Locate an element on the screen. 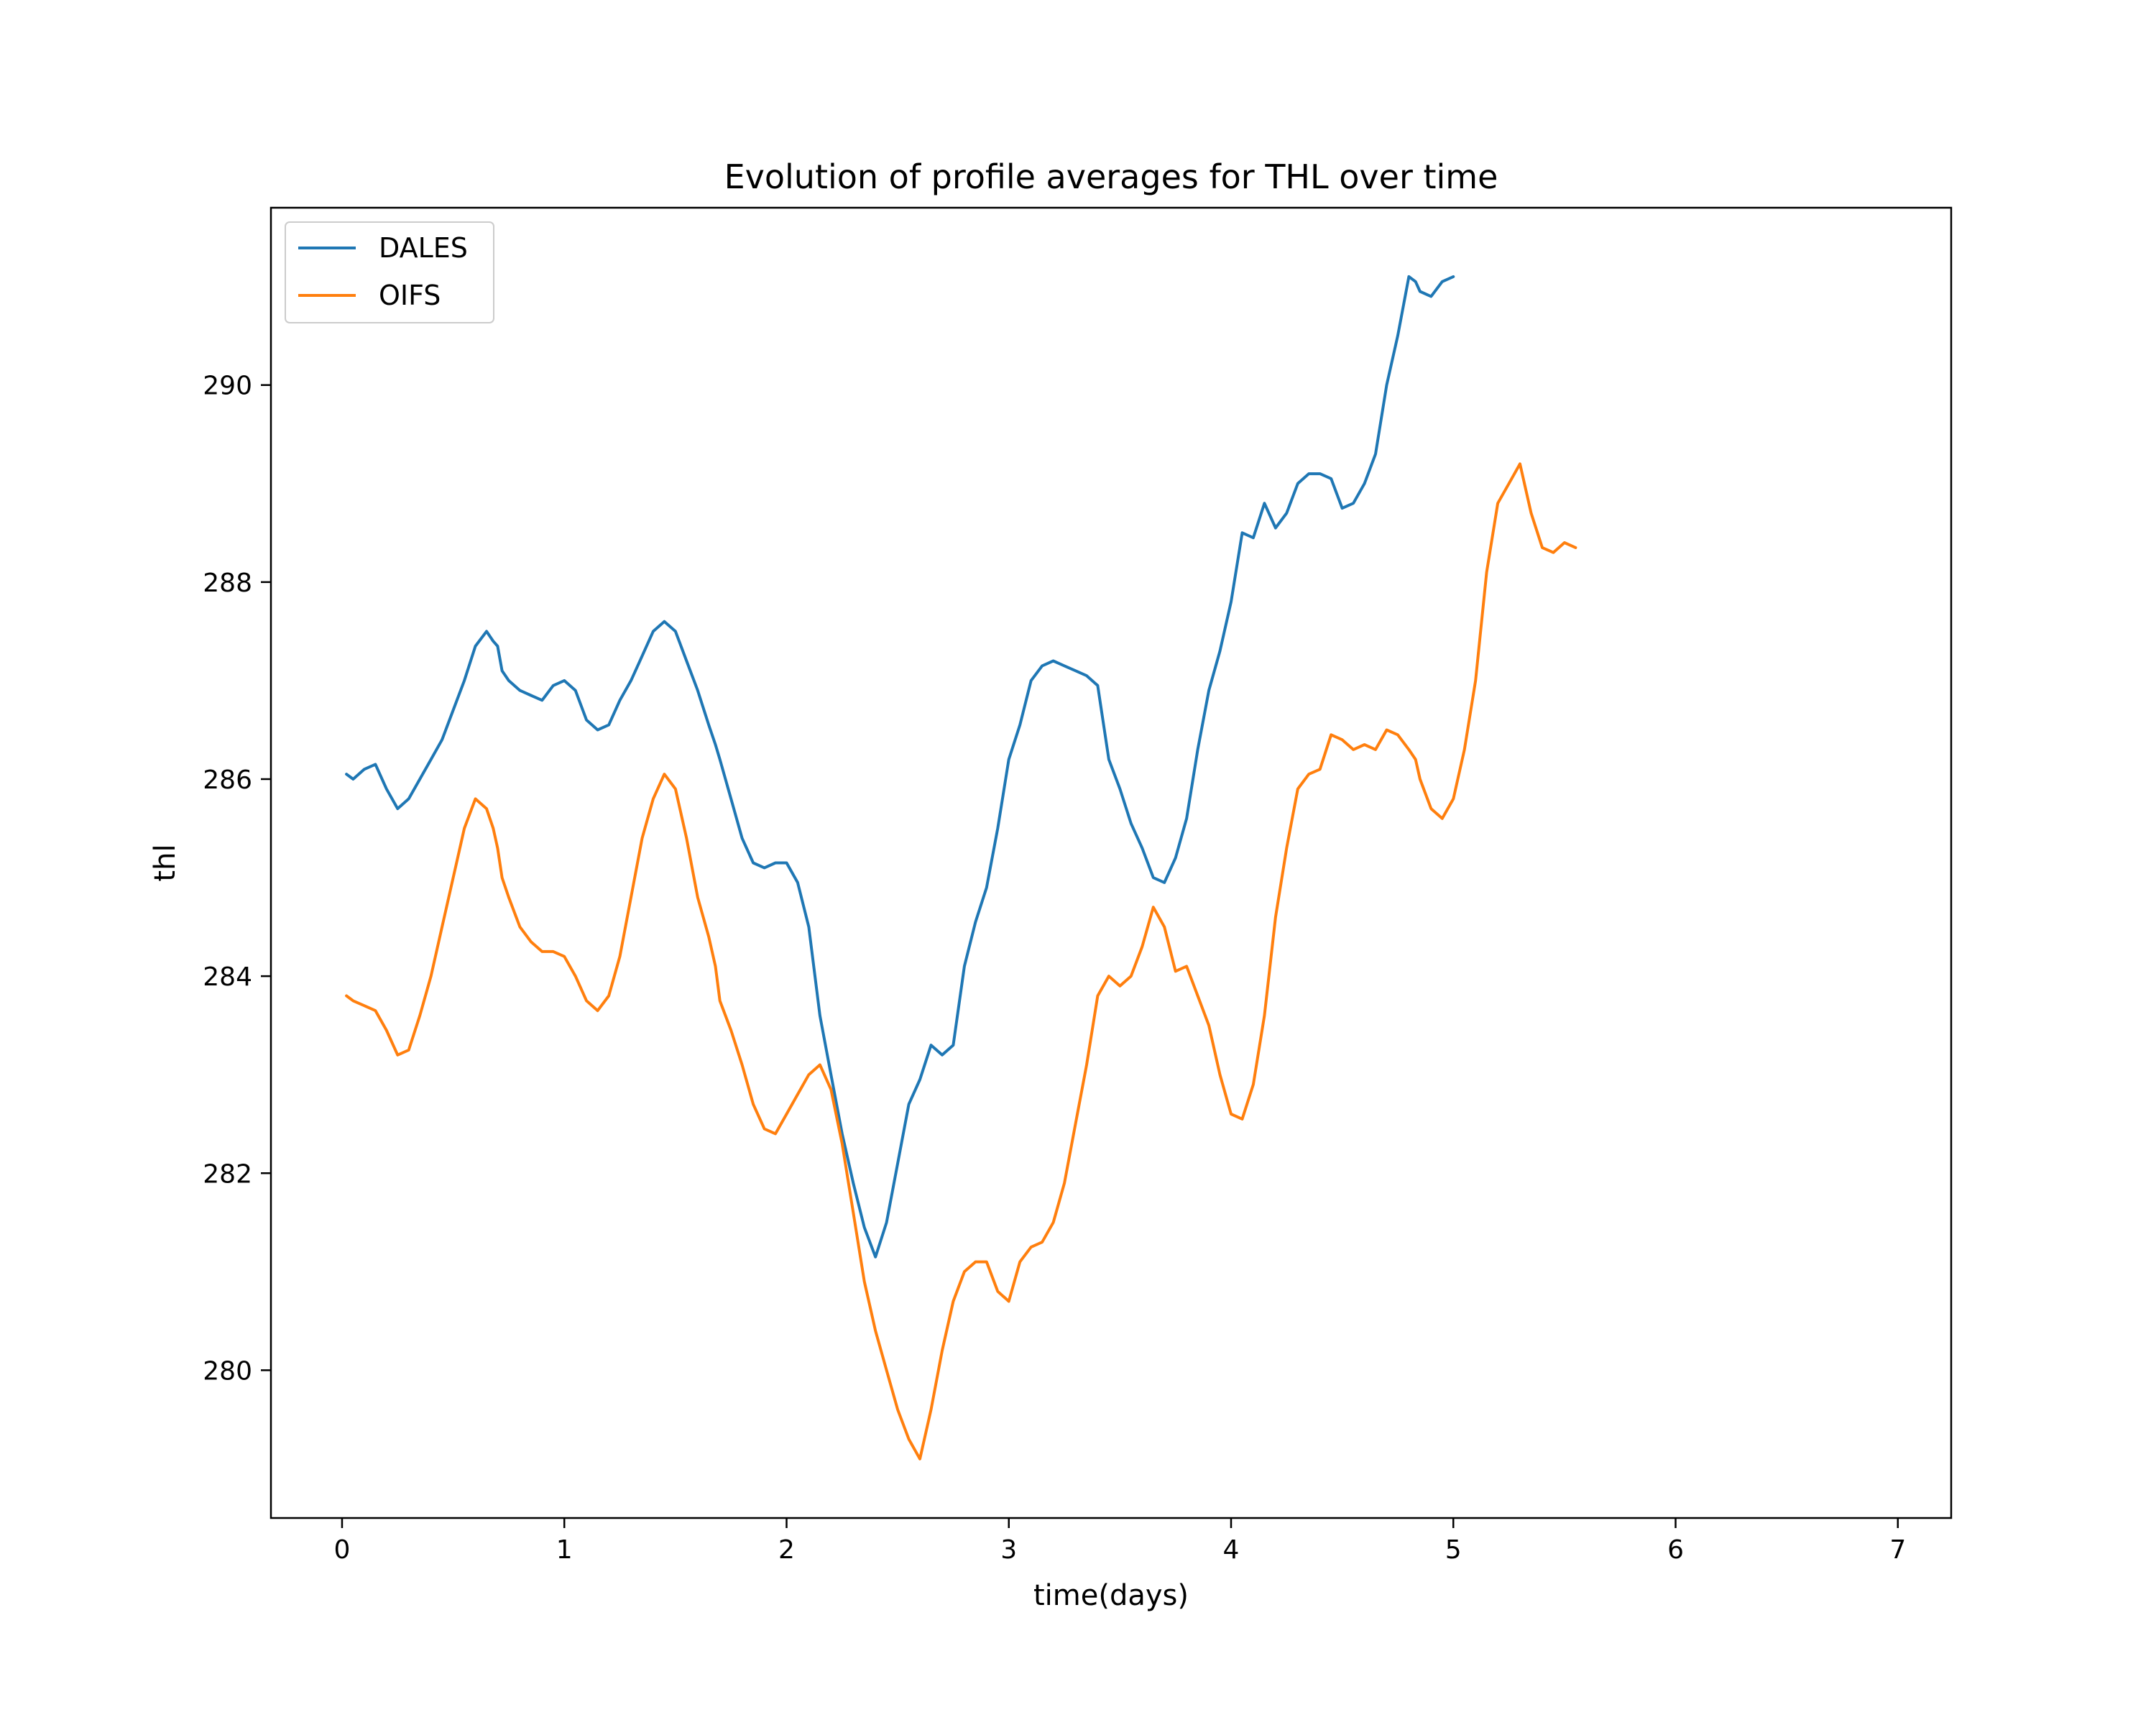 The image size is (2156, 1725). y-tick-label: 288 is located at coordinates (228, 583).